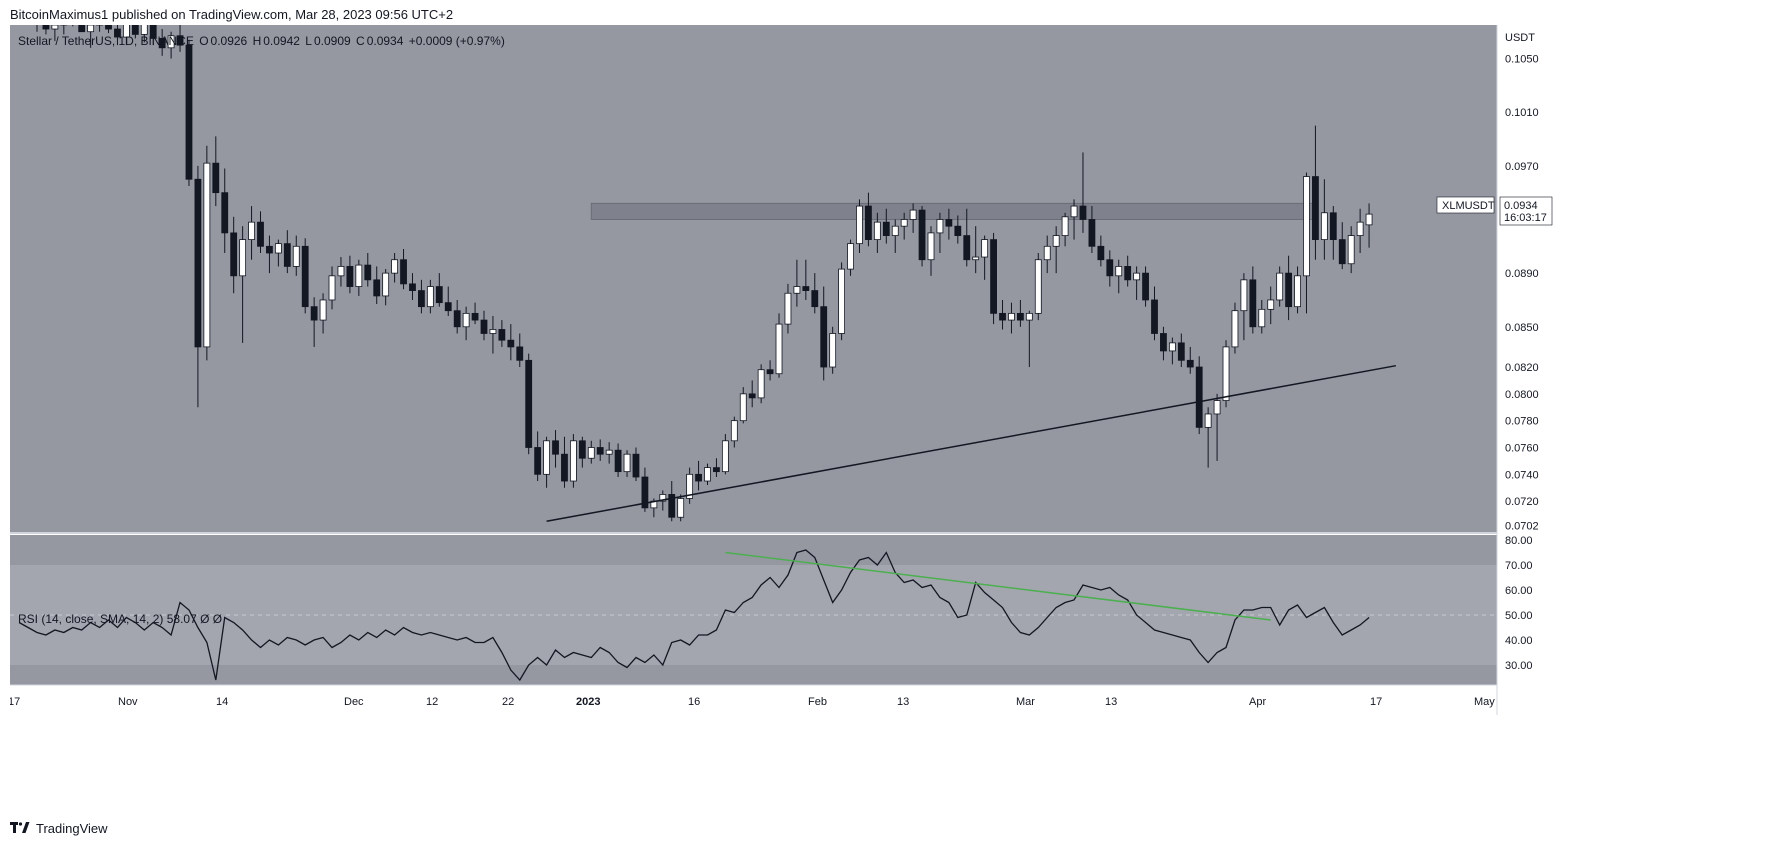 This screenshot has height=845, width=1777. I want to click on symbol-label: Stellar / TetherUS, 1D, BINANCE, so click(106, 41).